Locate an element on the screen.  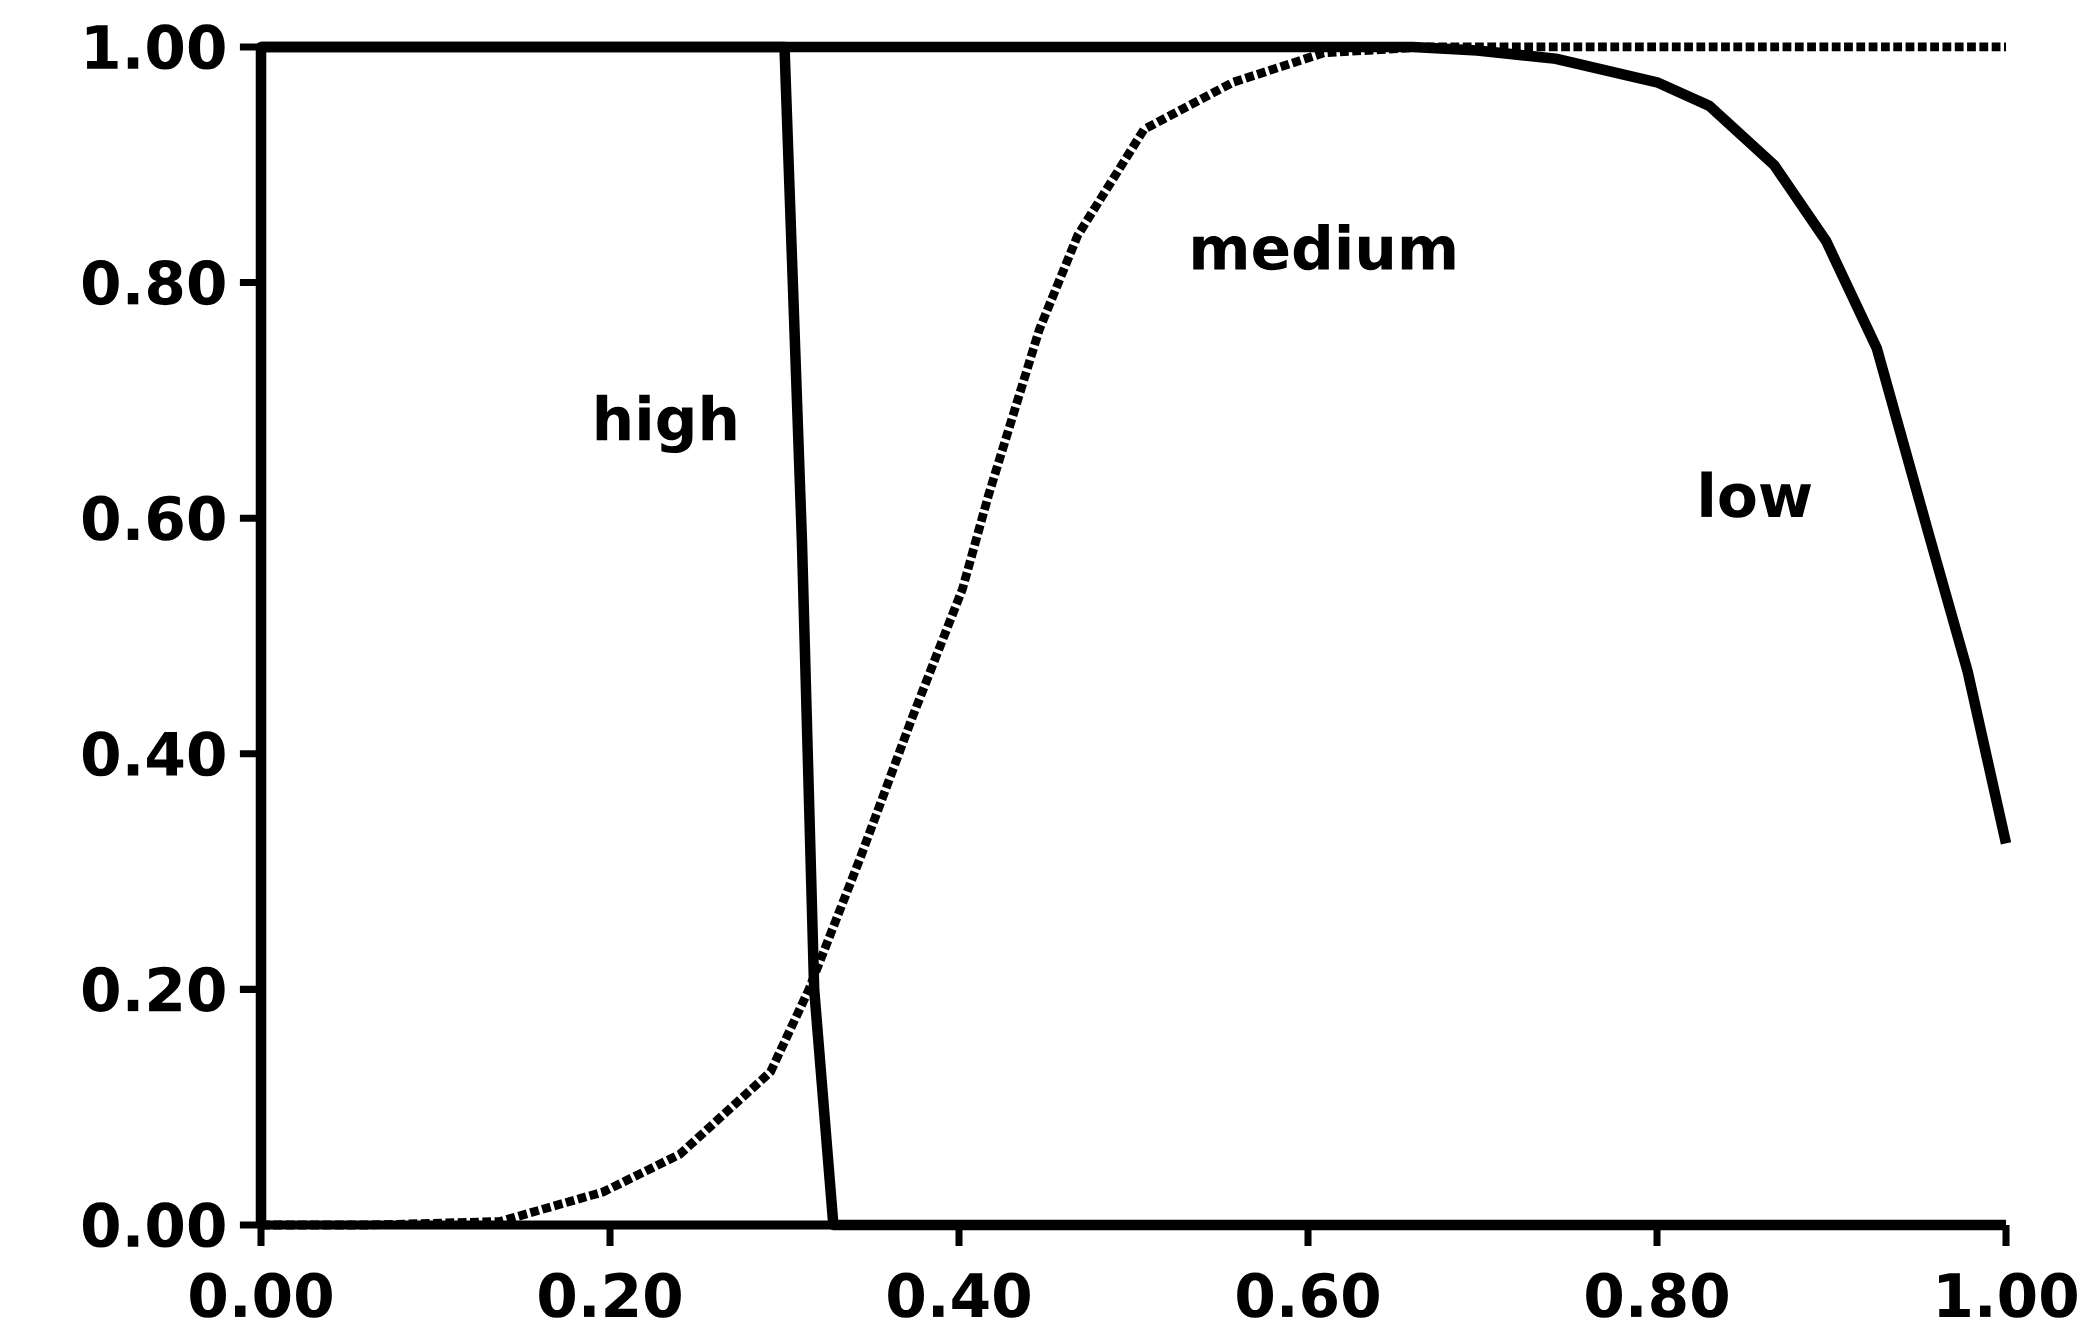
y-tick-label: 0.80 is located at coordinates (153, 282).